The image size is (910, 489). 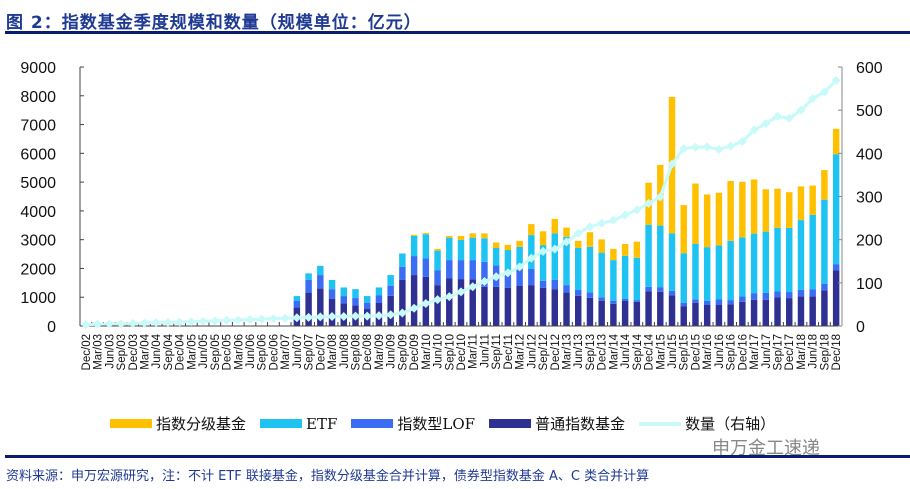 I want to click on x-tick-label: Jun/11, so click(x=485, y=351).